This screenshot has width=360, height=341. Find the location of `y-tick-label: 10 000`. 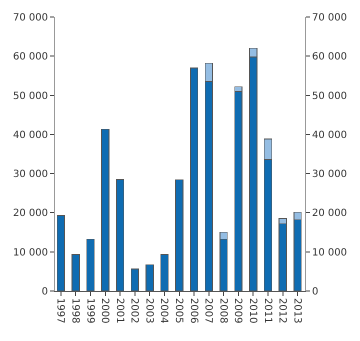

y-tick-label: 10 000 is located at coordinates (30, 252).